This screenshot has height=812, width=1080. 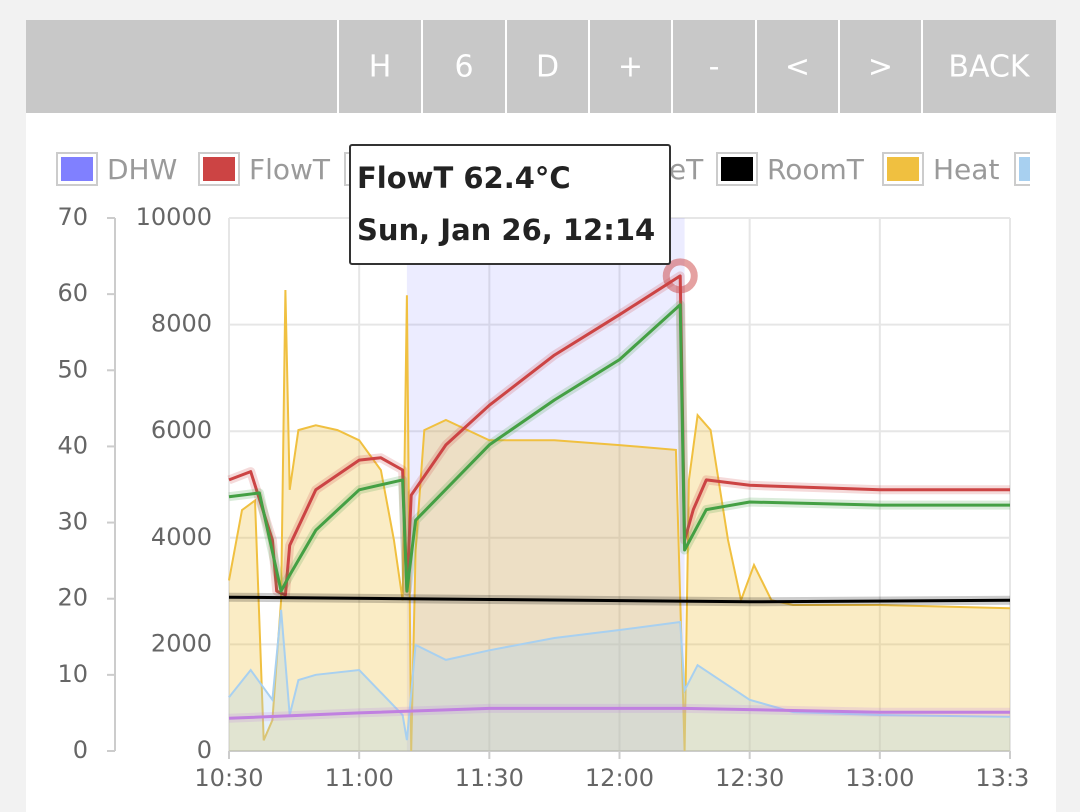 What do you see at coordinates (966, 169) in the screenshot?
I see `legend-label: Heat` at bounding box center [966, 169].